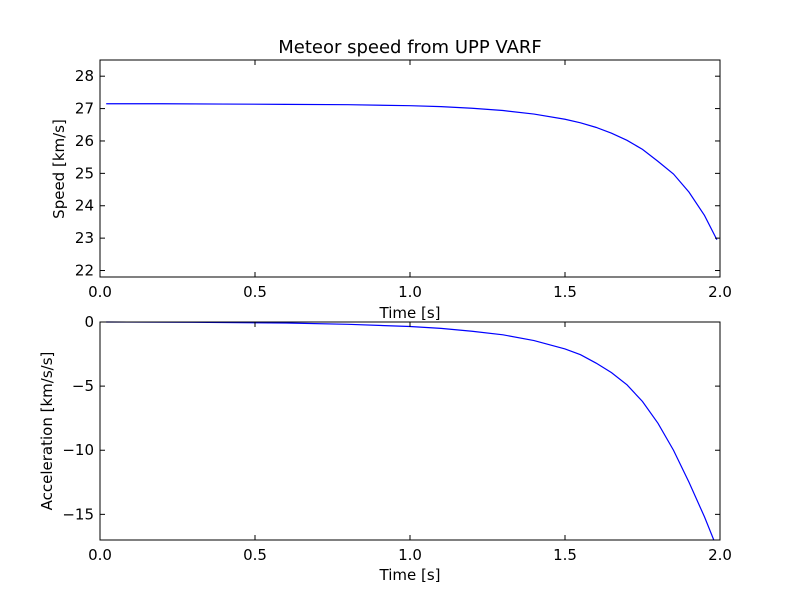 Image resolution: width=800 pixels, height=600 pixels. Describe the element at coordinates (84, 206) in the screenshot. I see `y-tick-label: 24` at that location.